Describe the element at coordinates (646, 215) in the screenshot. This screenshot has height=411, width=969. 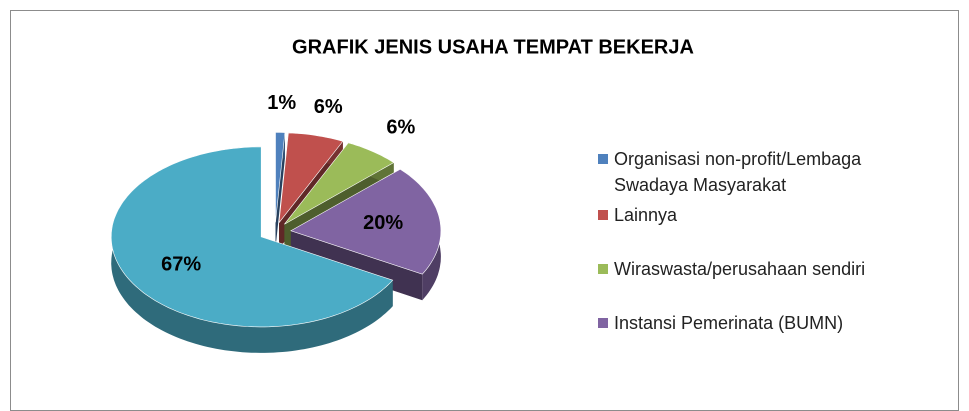
I see `legend-label: Lainnya` at that location.